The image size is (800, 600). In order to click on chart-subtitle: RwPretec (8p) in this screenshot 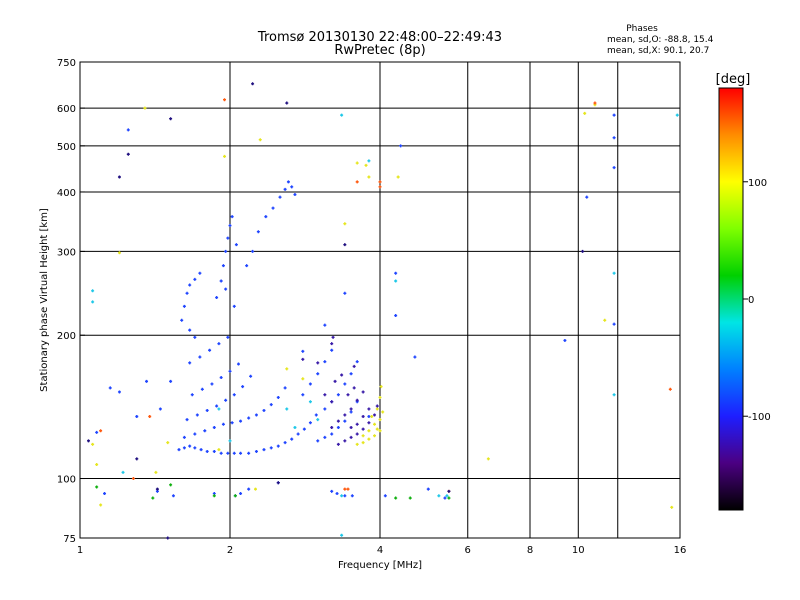, I will do `click(379, 50)`.